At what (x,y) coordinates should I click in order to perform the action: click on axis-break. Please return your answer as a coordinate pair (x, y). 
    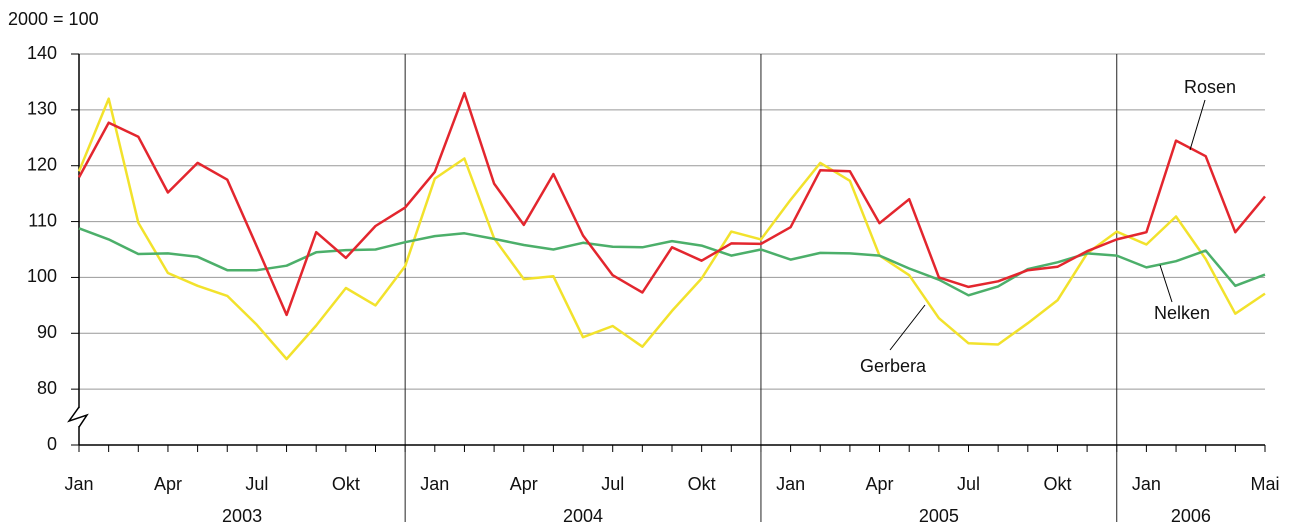
    Looking at the image, I should click on (78, 417).